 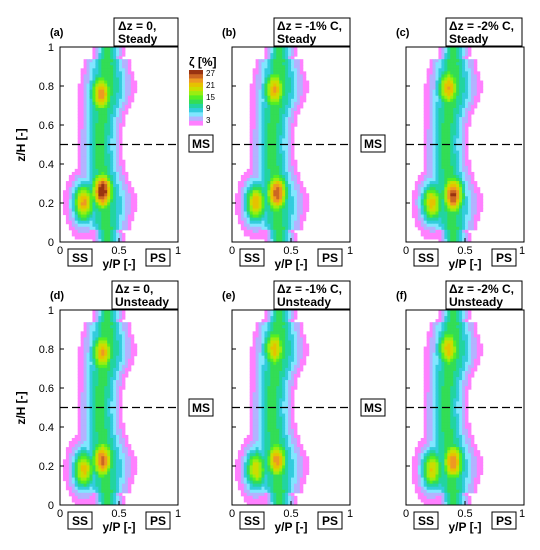 What do you see at coordinates (232, 251) in the screenshot?
I see `x-tick-label: 0` at bounding box center [232, 251].